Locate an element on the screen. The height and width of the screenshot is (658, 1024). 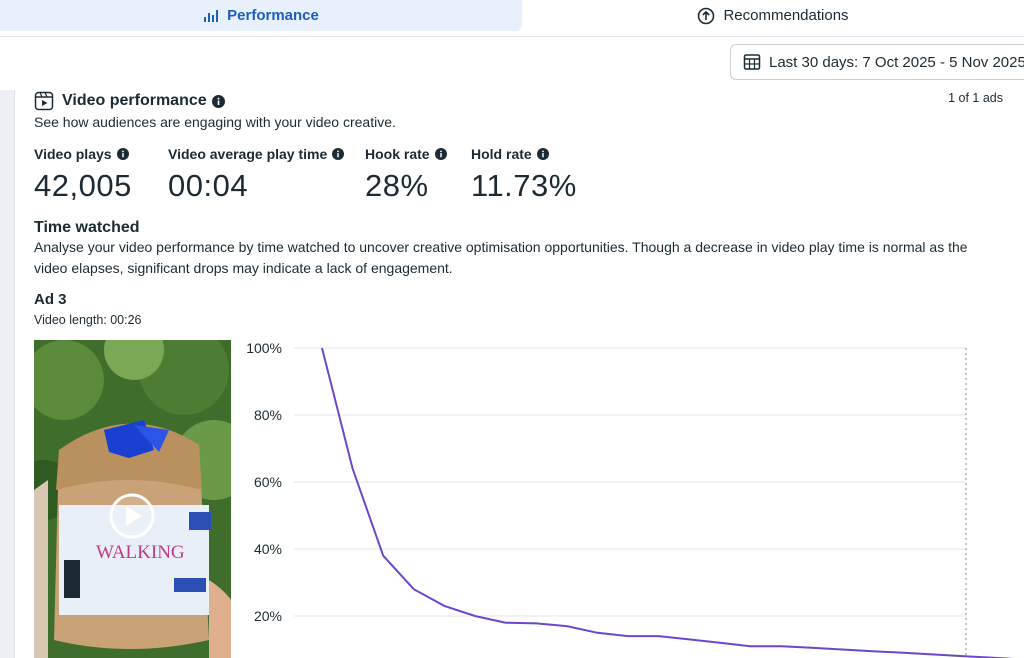
metric-label: Hook rate is located at coordinates (397, 154).